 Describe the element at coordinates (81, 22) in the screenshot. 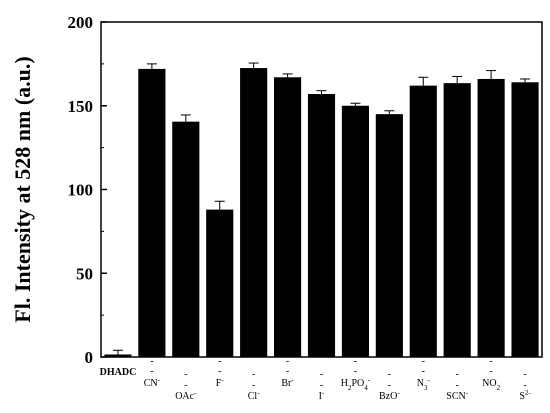

I see `y-tick-label: 200` at that location.